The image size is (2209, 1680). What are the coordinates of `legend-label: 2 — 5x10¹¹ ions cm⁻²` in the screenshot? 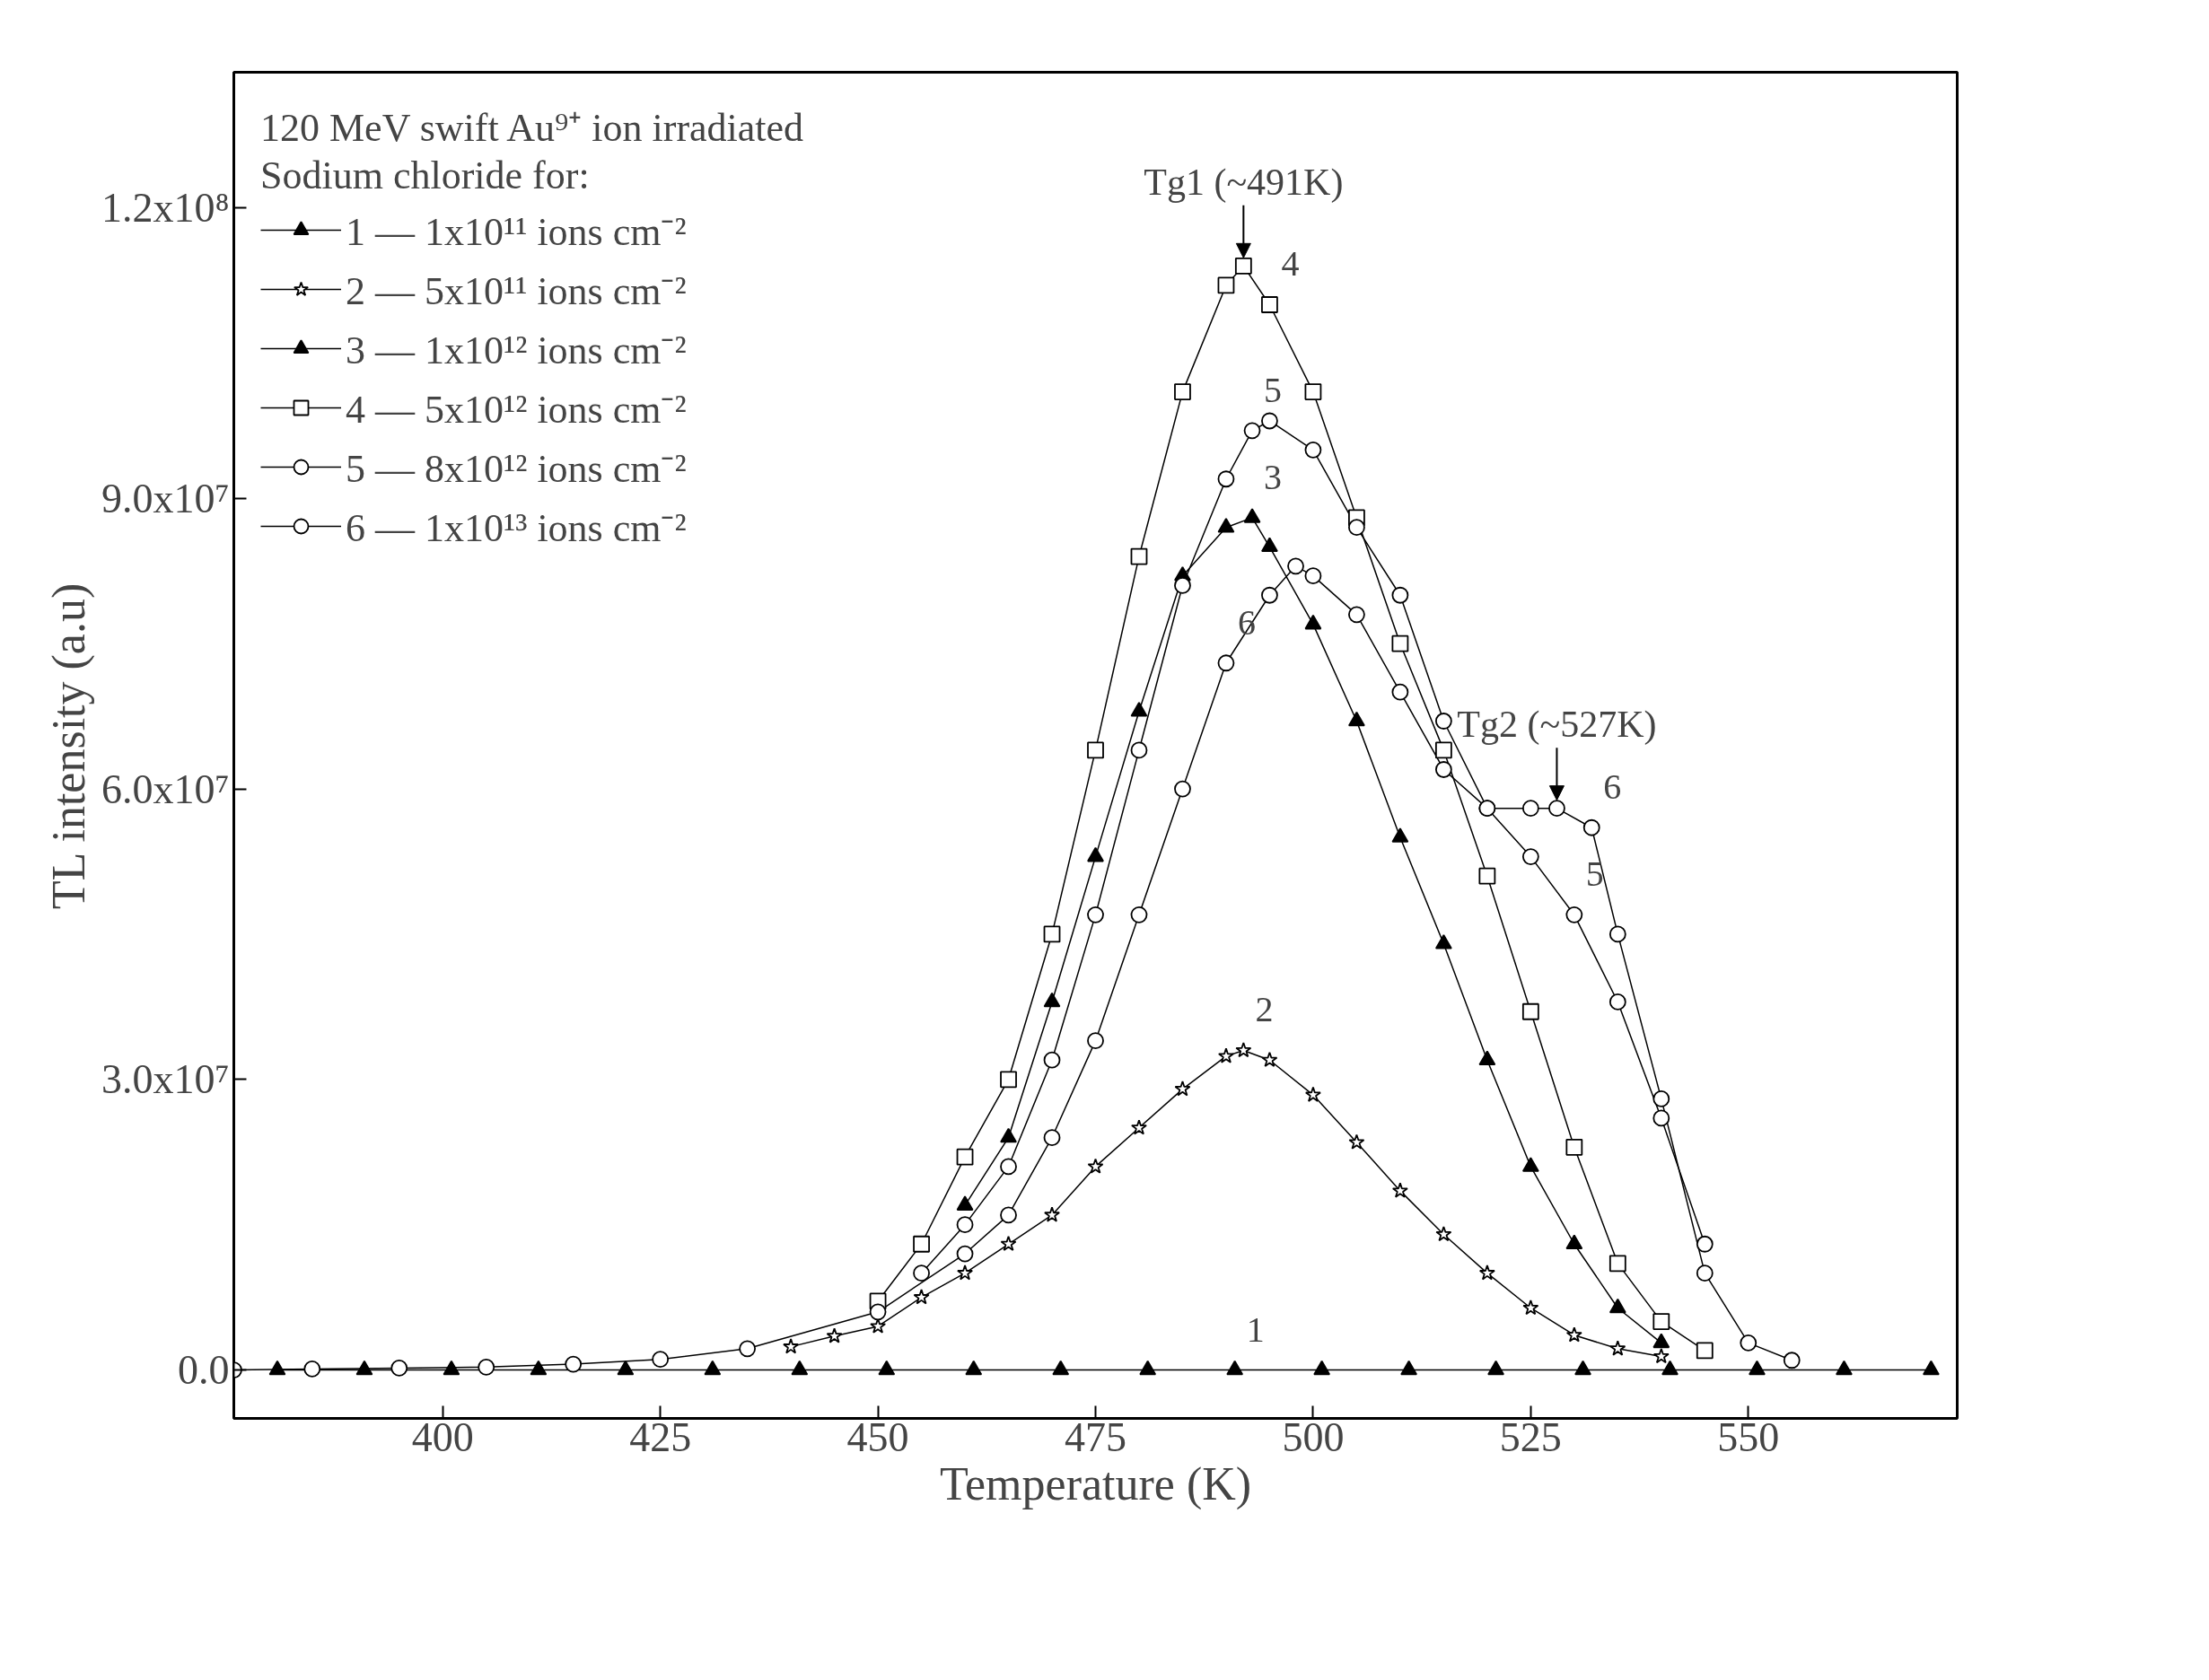 It's located at (516, 292).